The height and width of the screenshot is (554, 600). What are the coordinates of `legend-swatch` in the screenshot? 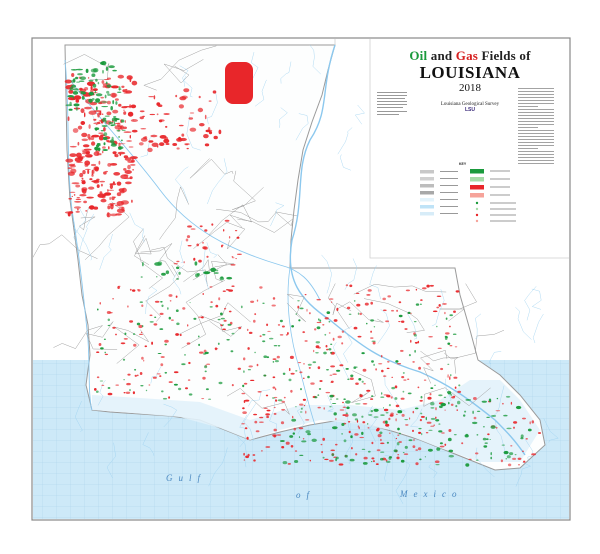 It's located at (427, 186).